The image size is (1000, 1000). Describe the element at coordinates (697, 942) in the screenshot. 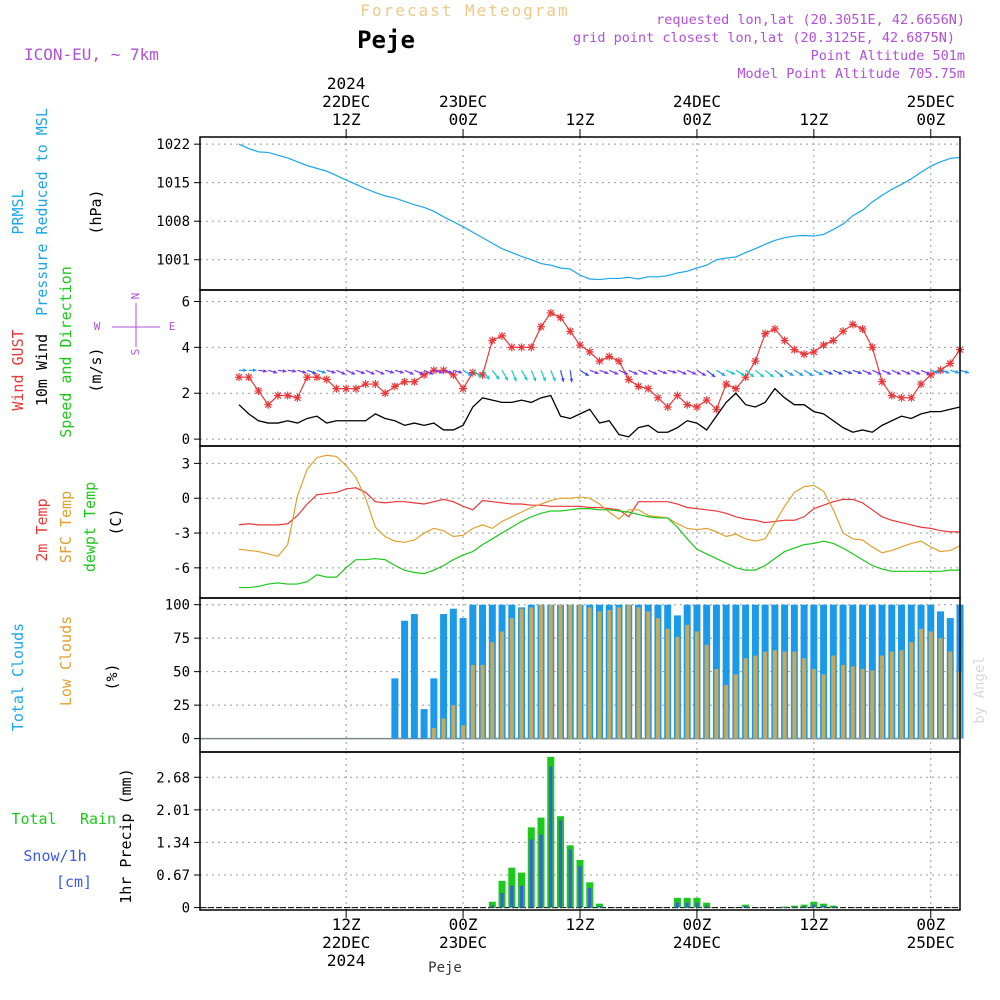

I see `bottom-time-label: 24DEC` at that location.